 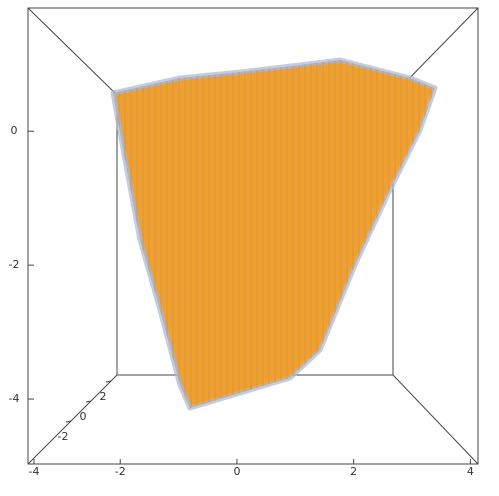 I want to click on z-tick-label: -4, so click(x=14, y=398).